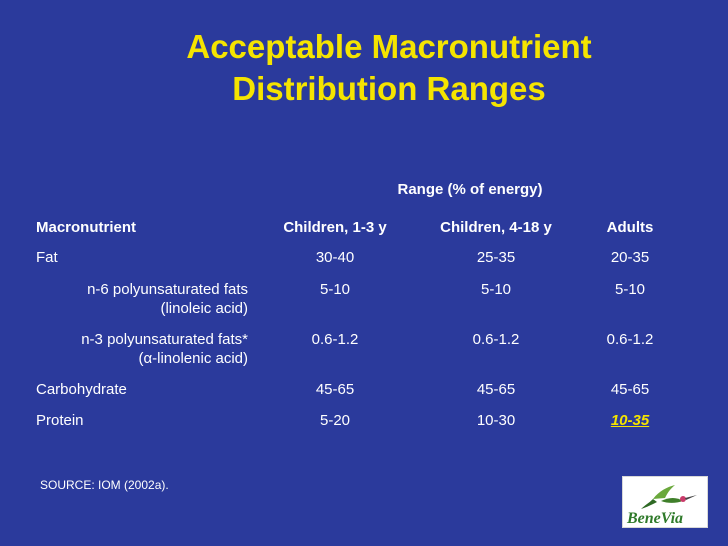 The height and width of the screenshot is (546, 728). Describe the element at coordinates (204, 308) in the screenshot. I see `row-n6-name-line2: (linoleic acid)` at that location.